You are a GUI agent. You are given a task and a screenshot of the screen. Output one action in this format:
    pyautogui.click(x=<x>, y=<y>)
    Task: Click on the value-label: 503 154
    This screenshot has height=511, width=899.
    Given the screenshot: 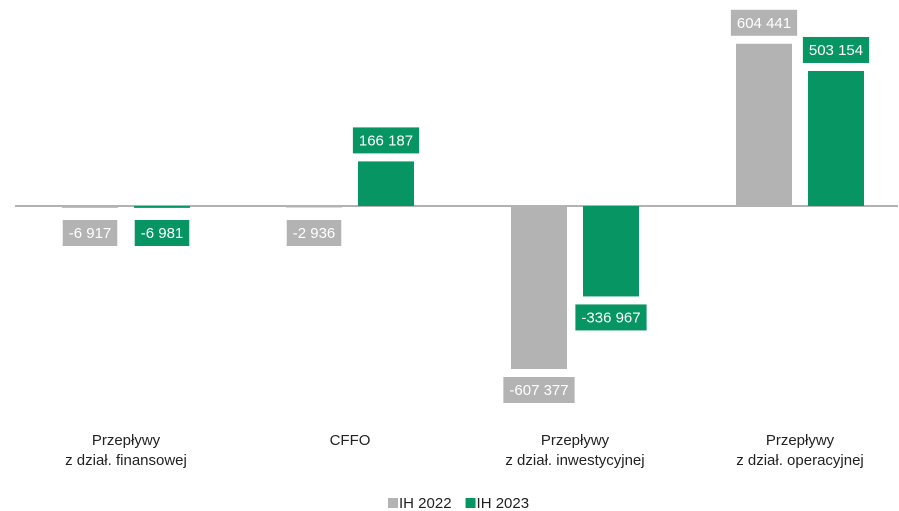 What is the action you would take?
    pyautogui.click(x=836, y=50)
    